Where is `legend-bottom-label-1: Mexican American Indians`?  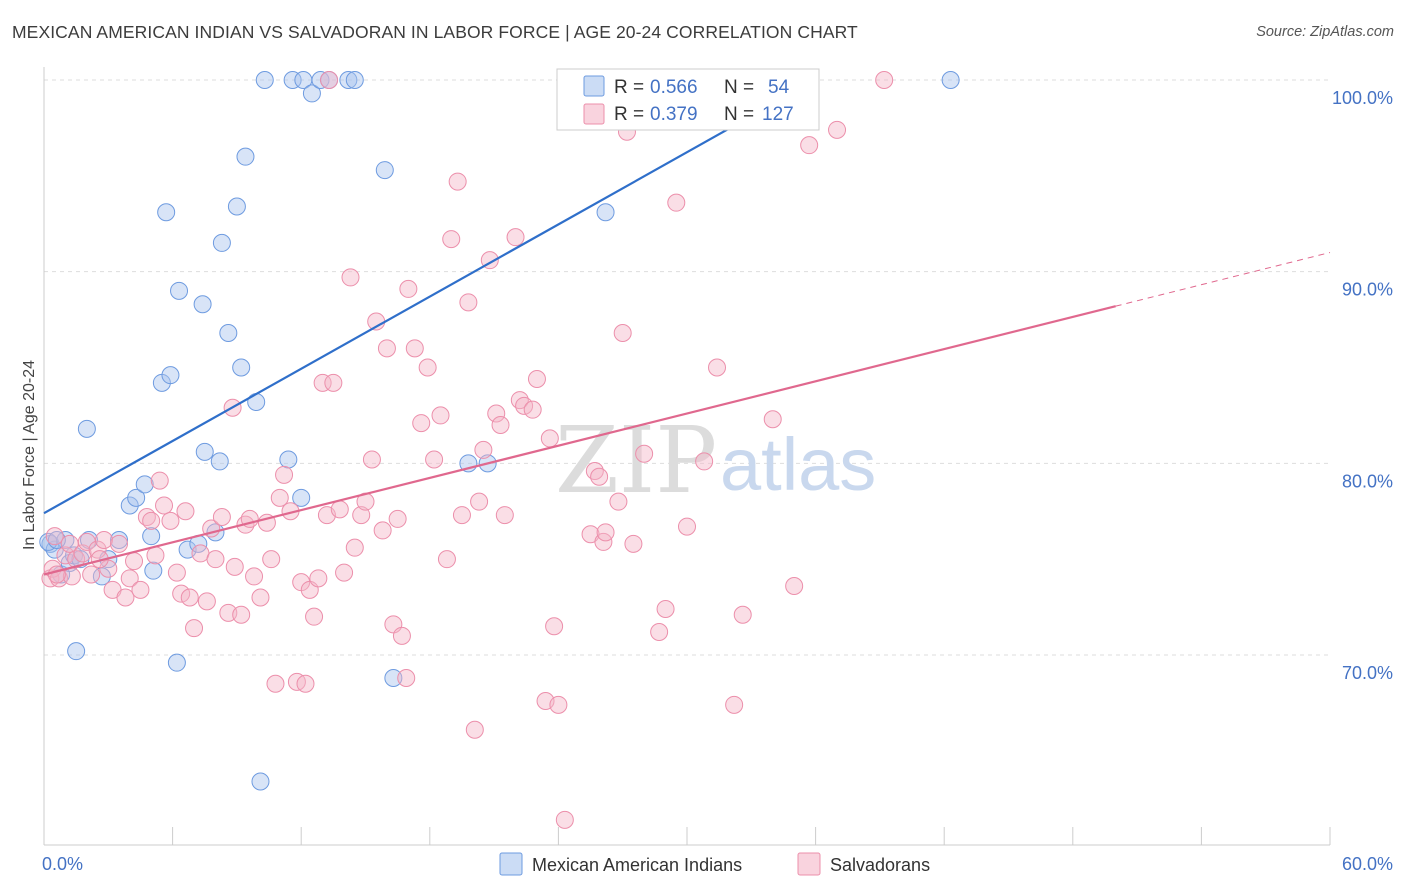 legend-bottom-label-1: Mexican American Indians is located at coordinates (637, 865).